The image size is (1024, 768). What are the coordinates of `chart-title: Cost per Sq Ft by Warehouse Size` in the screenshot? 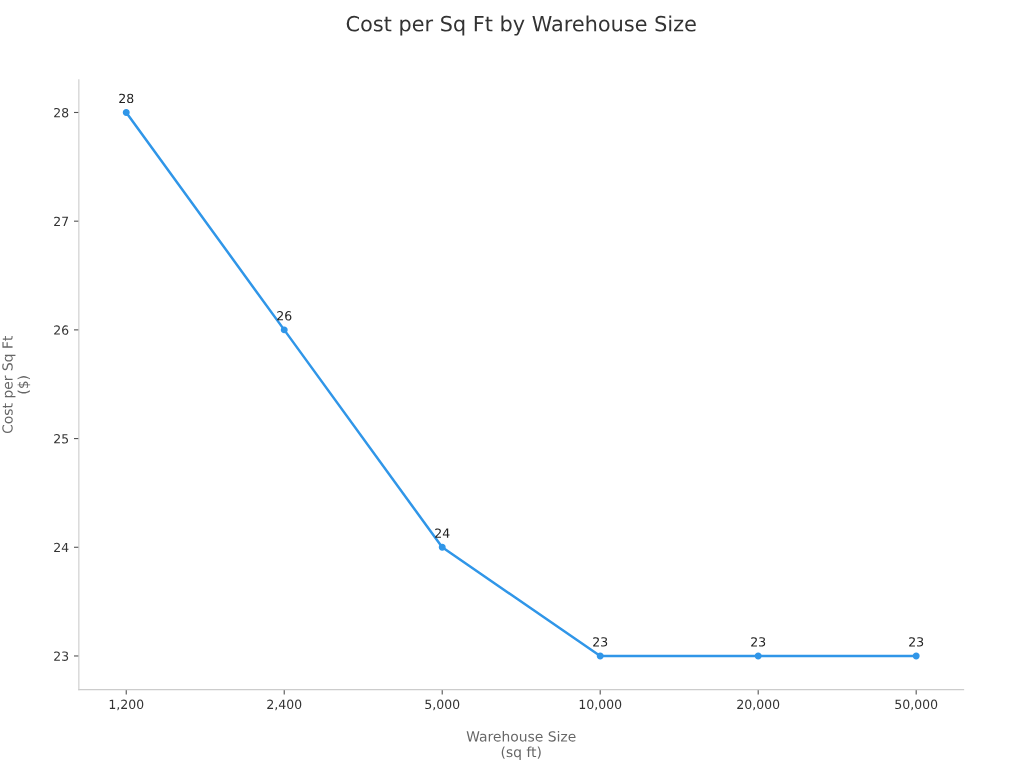 It's located at (521, 25).